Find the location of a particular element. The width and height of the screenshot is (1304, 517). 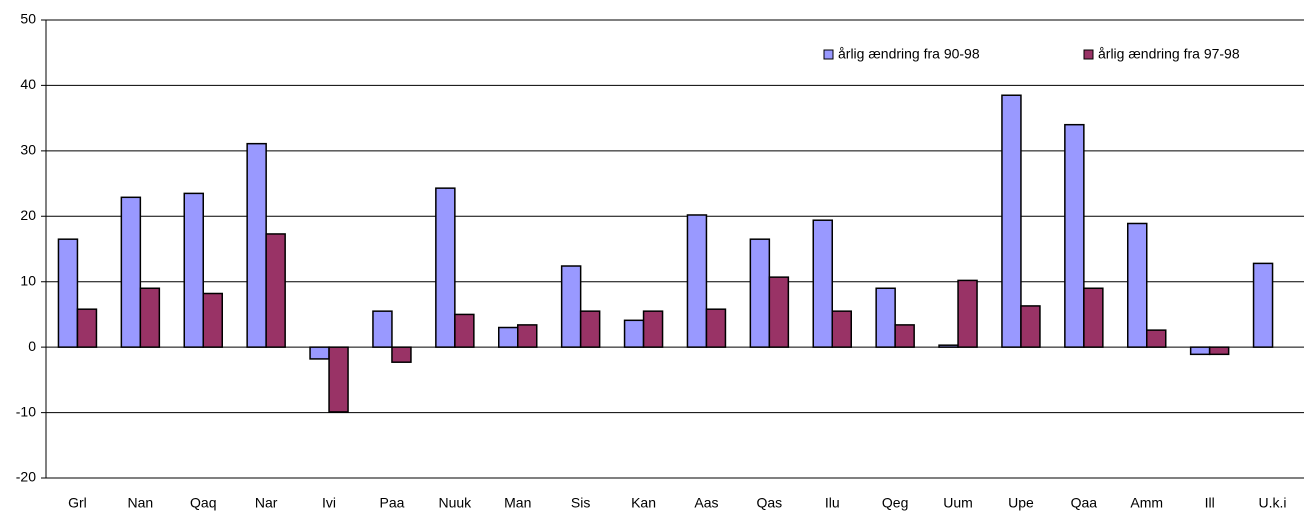

legend-label: årlig ændring fra 90-98 is located at coordinates (909, 54).